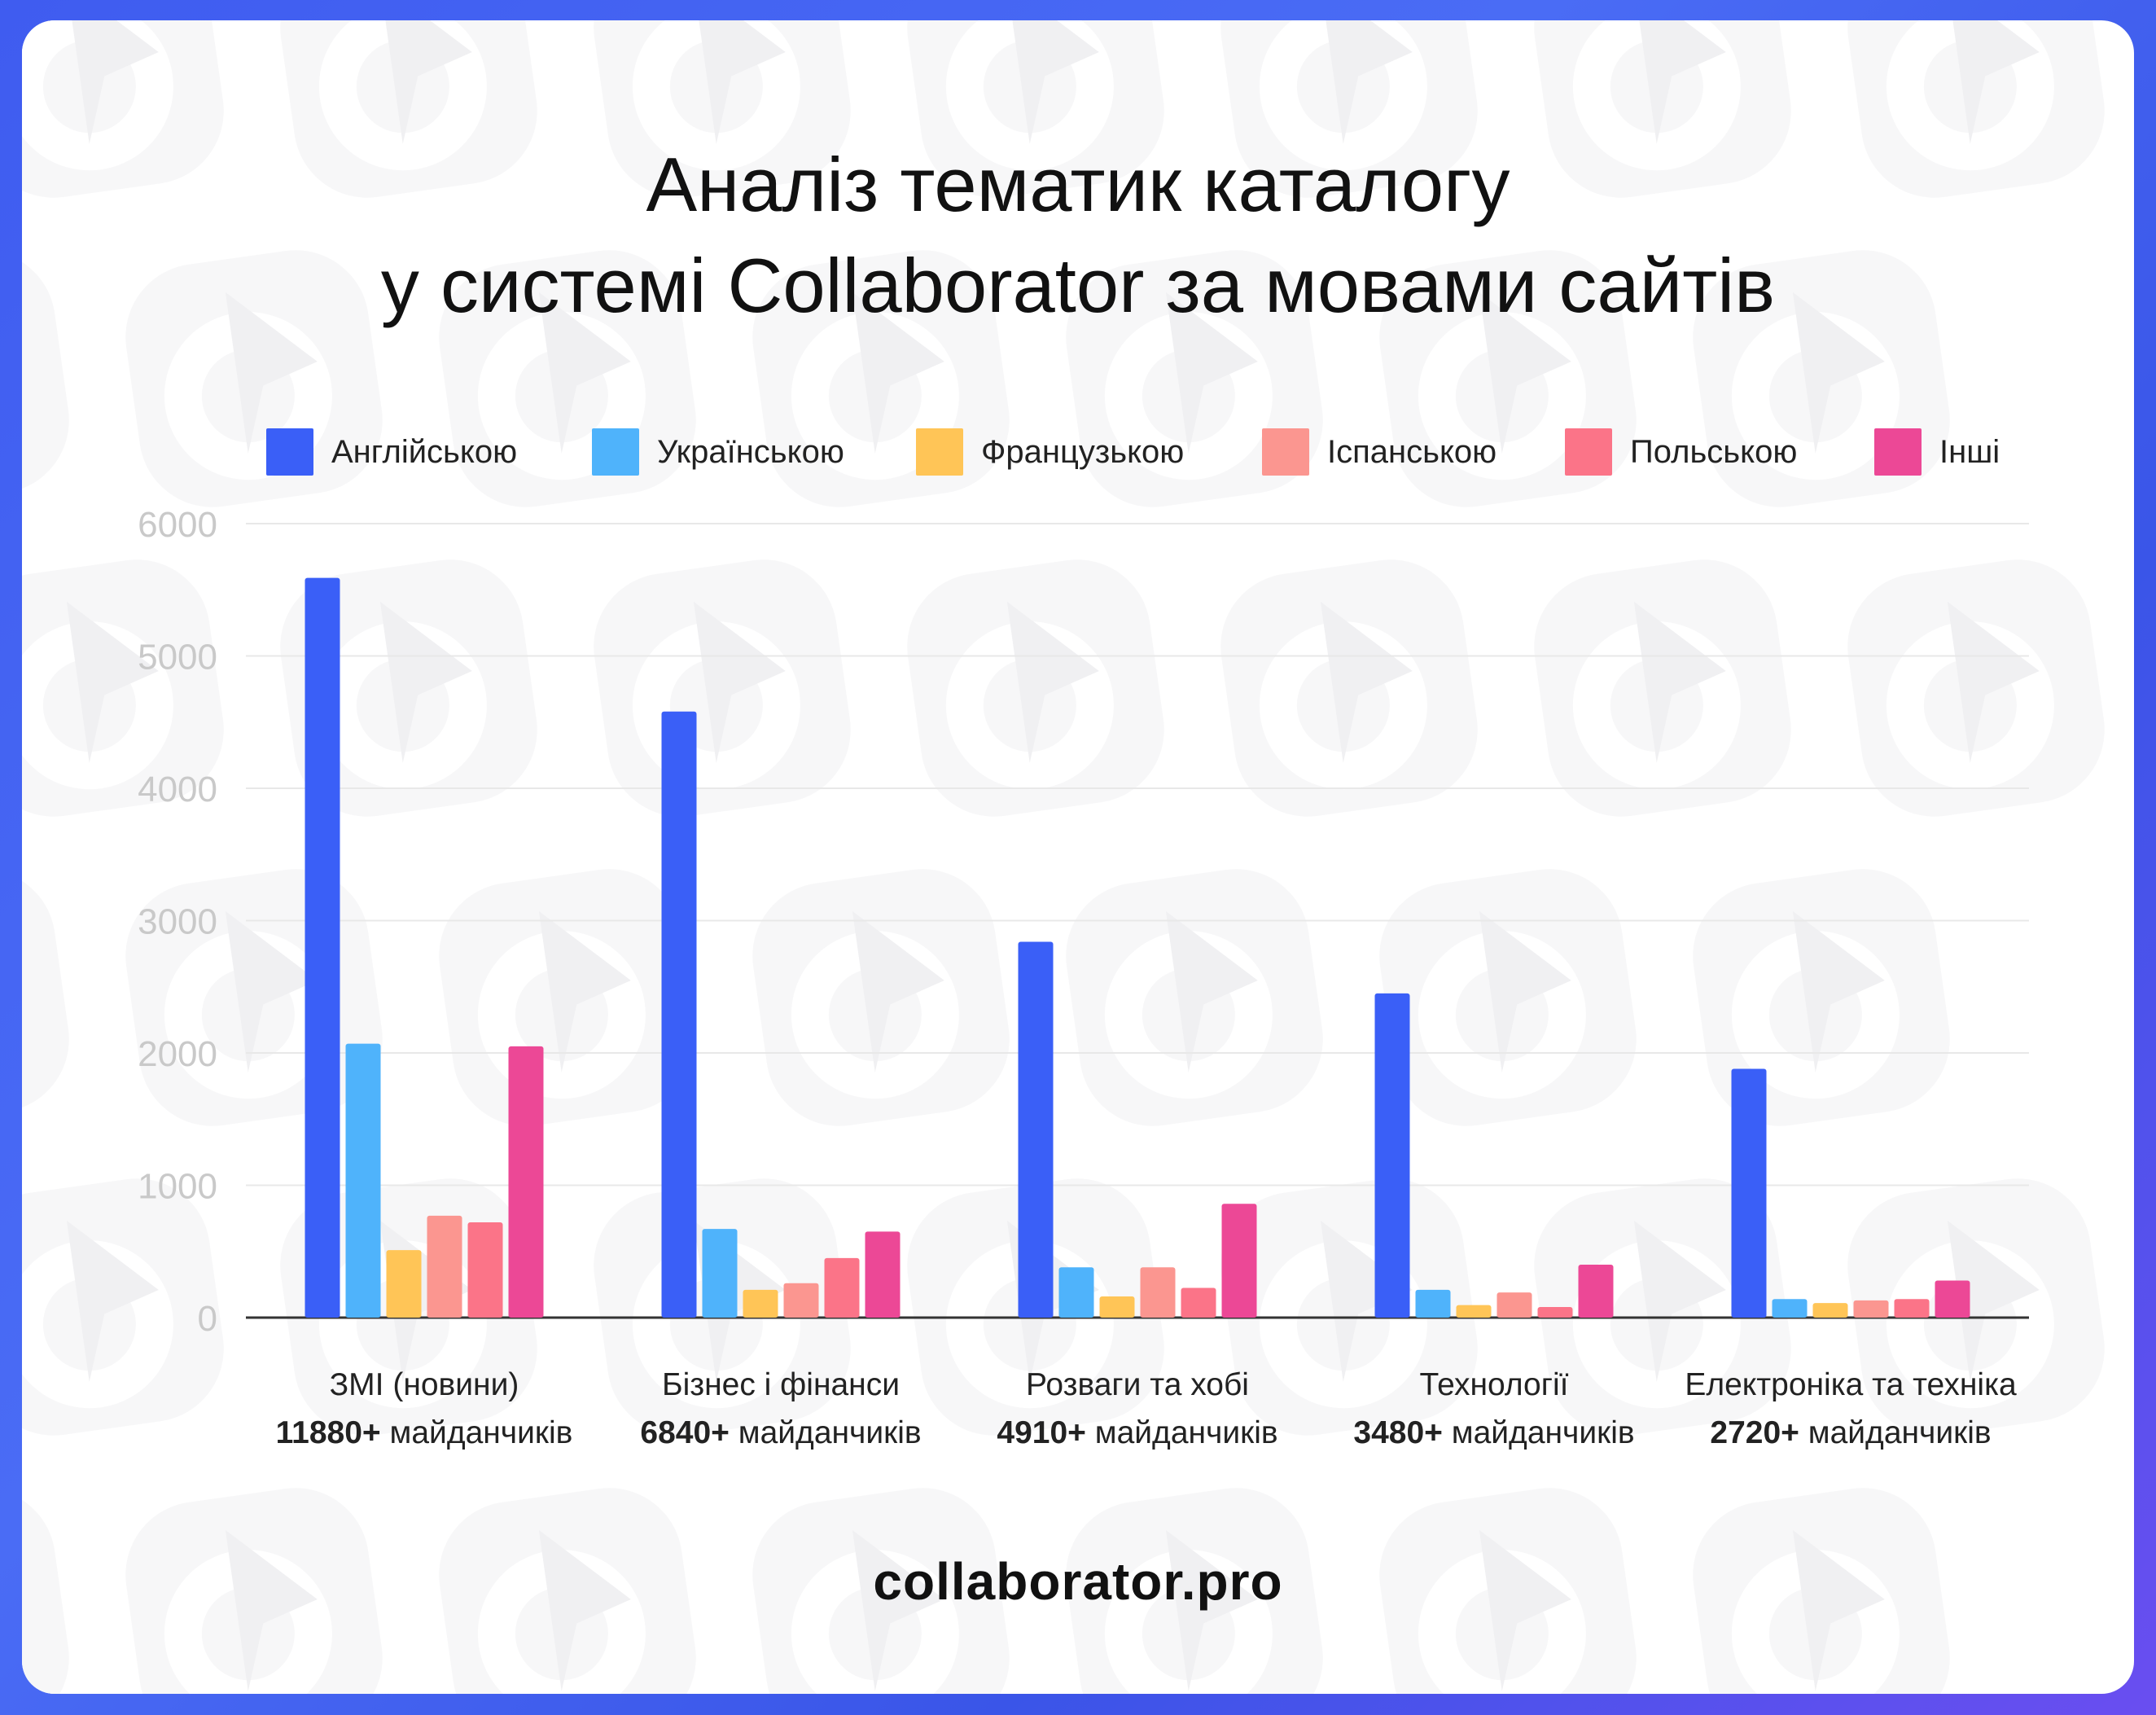 The height and width of the screenshot is (1715, 2156). Describe the element at coordinates (178, 790) in the screenshot. I see `y-tick-label: 4000` at that location.